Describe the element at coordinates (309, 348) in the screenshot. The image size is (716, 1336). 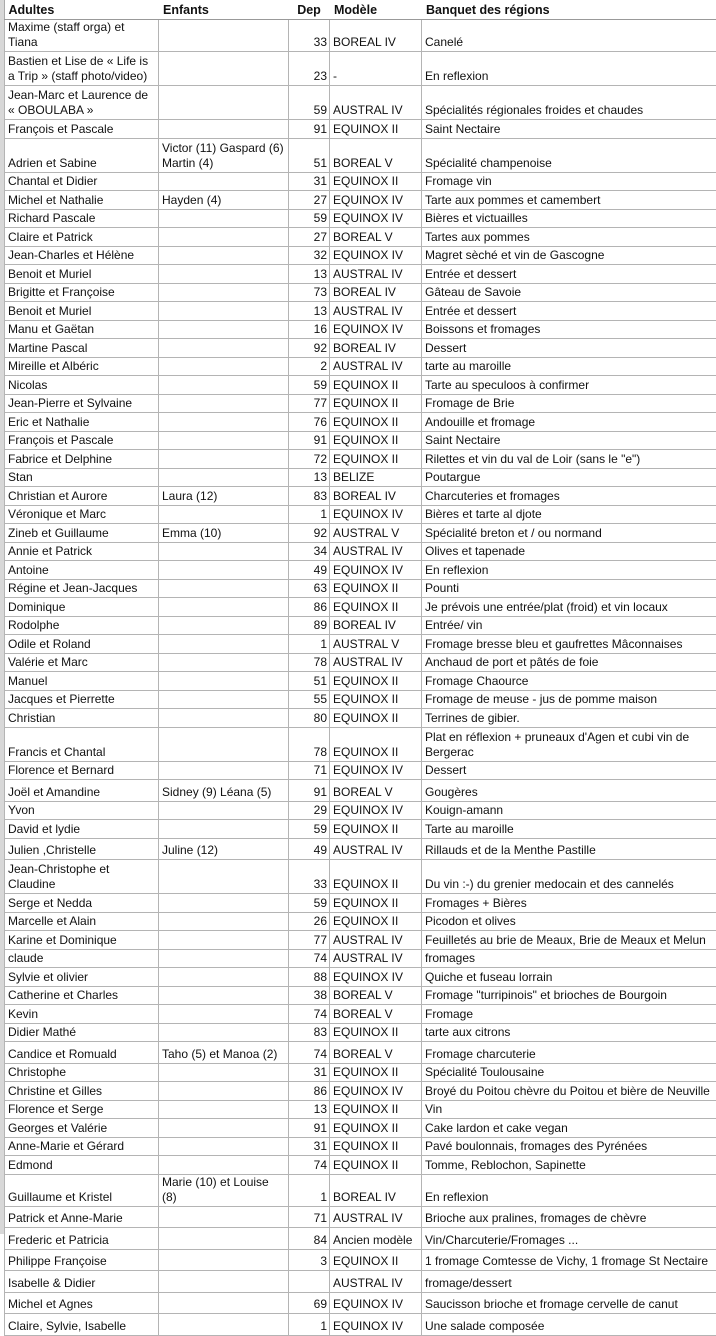
I see `dep-cell: 92` at that location.